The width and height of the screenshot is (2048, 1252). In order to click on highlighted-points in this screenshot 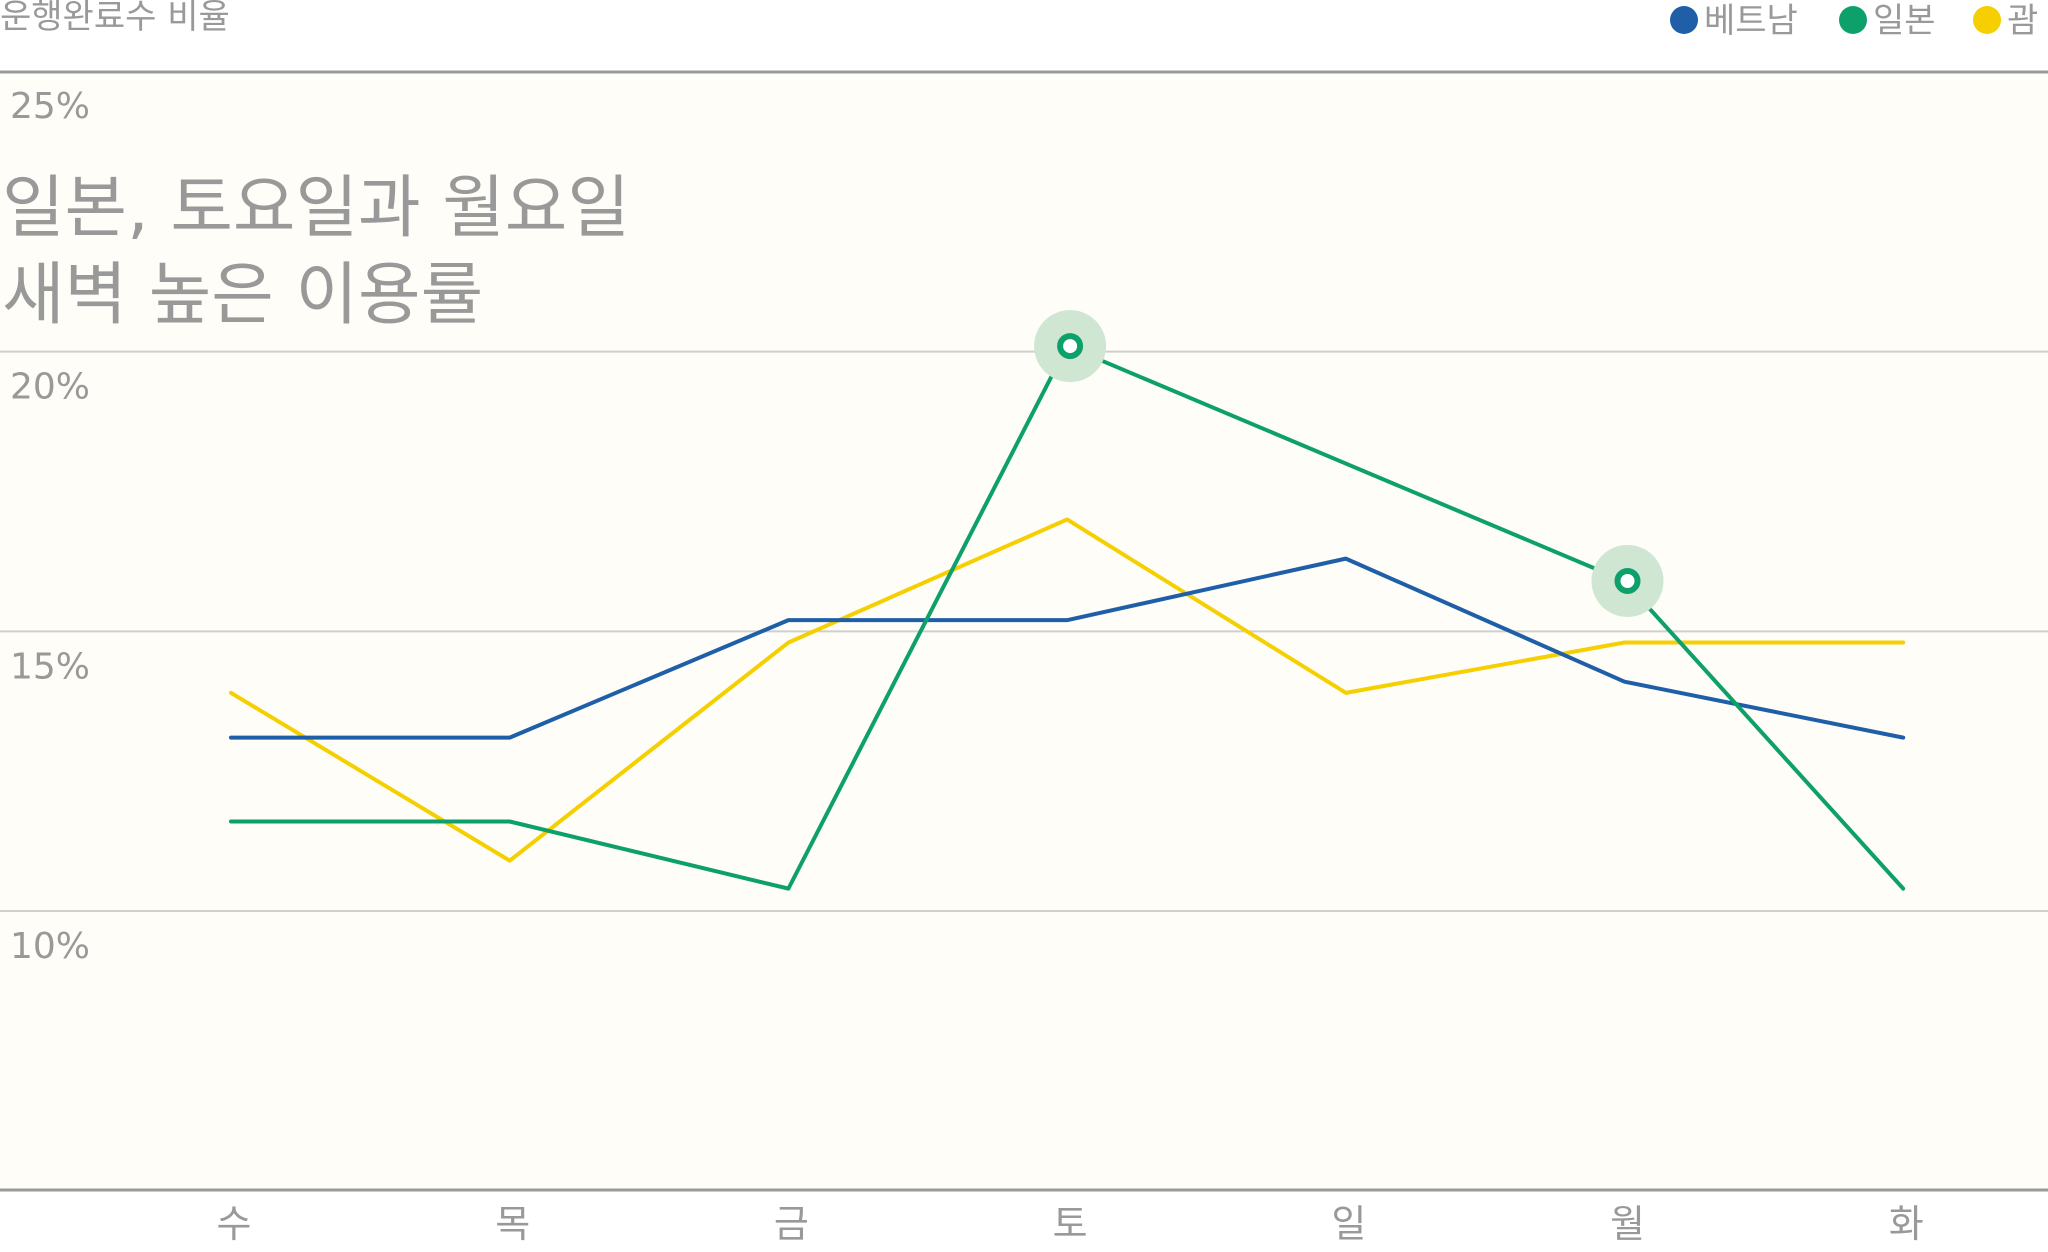, I will do `click(1349, 463)`.